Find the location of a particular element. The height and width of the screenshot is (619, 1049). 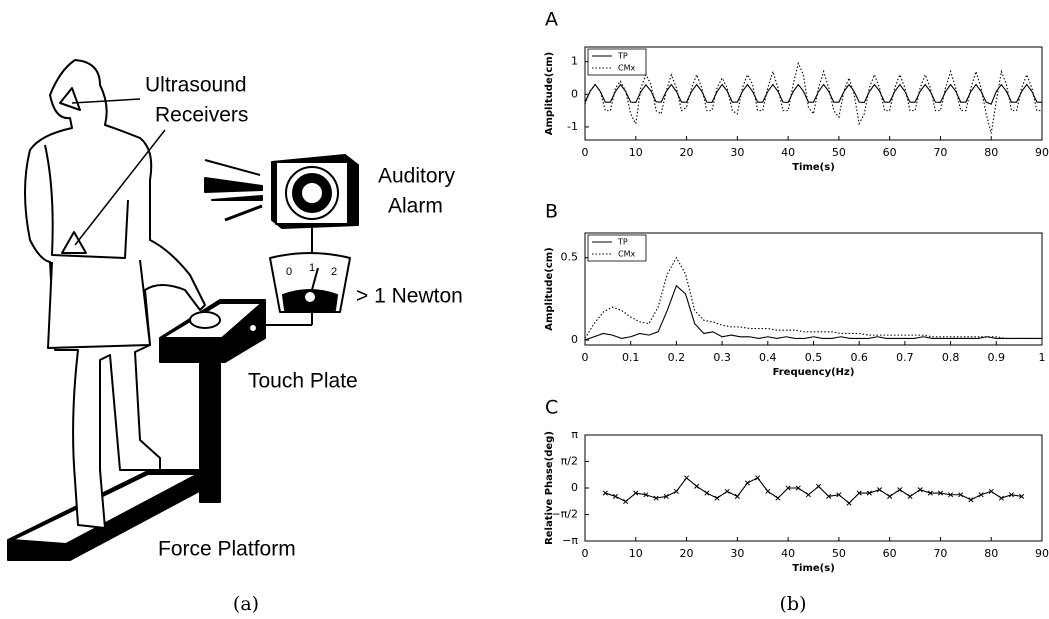

label: Receivers is located at coordinates (201, 115).